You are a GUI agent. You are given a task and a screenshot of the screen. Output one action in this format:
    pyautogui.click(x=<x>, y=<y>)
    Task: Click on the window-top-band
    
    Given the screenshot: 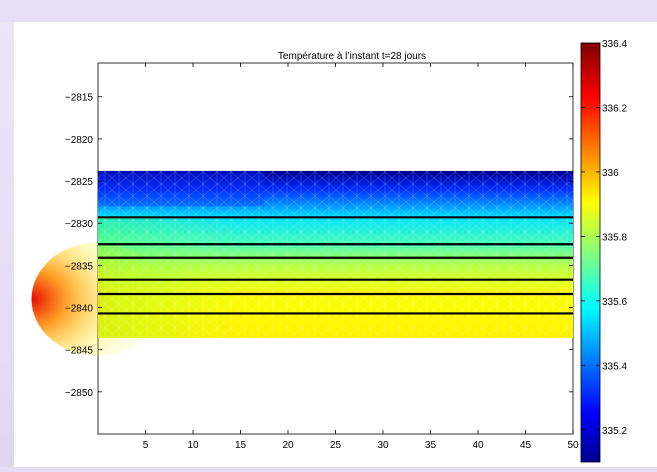 What is the action you would take?
    pyautogui.click(x=328, y=11)
    